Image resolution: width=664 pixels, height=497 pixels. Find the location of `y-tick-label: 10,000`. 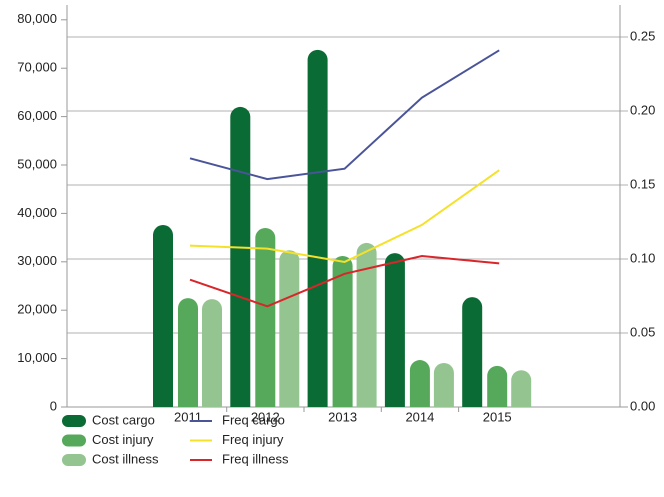

y-tick-label: 10,000 is located at coordinates (37, 357).